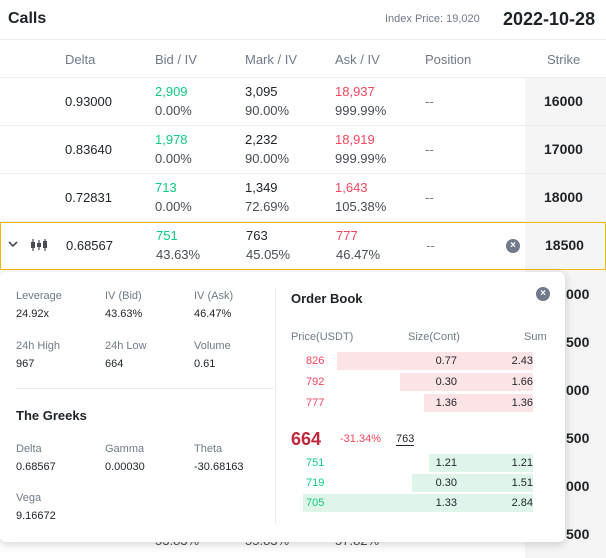 The height and width of the screenshot is (558, 606). I want to click on last-price: 664, so click(306, 439).